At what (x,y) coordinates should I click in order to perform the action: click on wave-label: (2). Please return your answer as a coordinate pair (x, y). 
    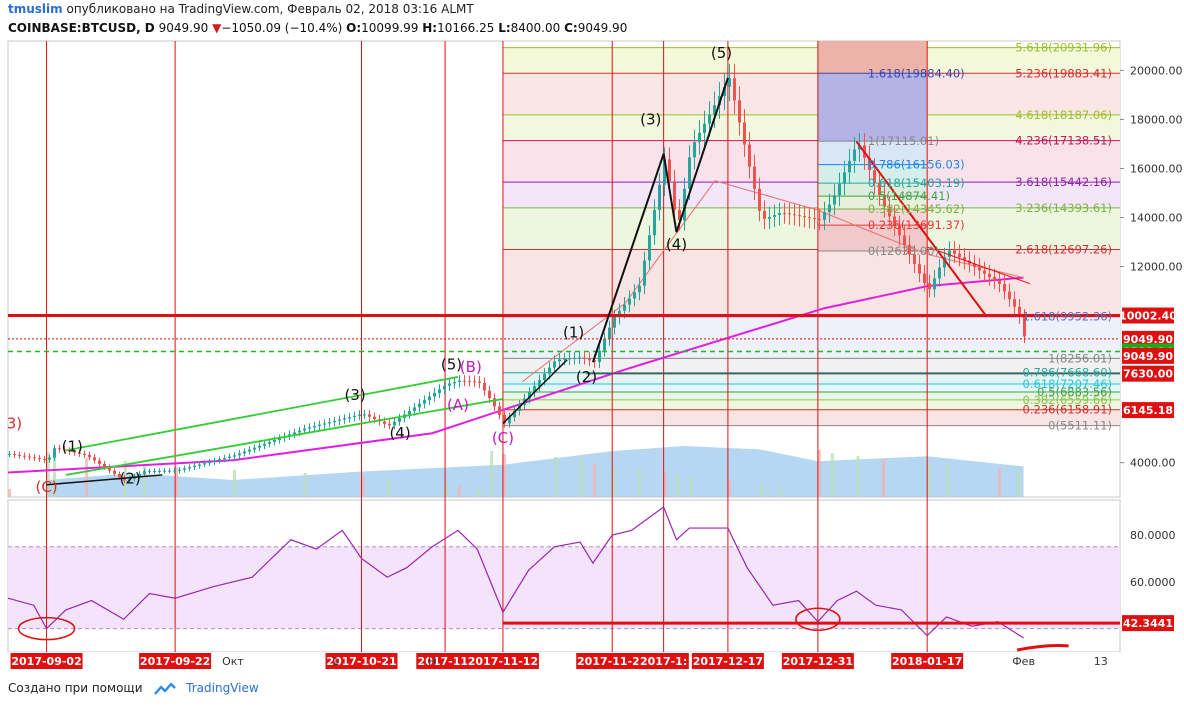
    Looking at the image, I should click on (586, 377).